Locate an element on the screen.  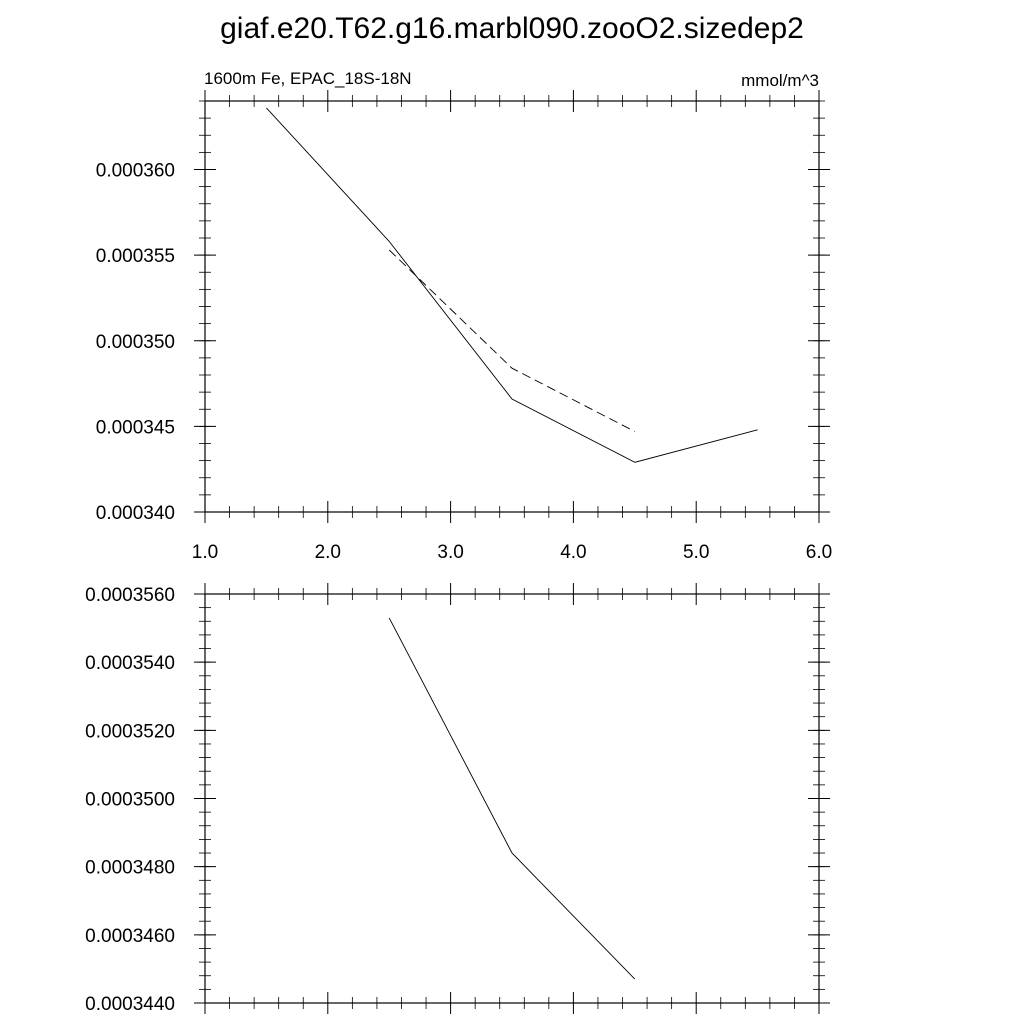
top-y-tick-label: 0.000355 is located at coordinates (135, 256).